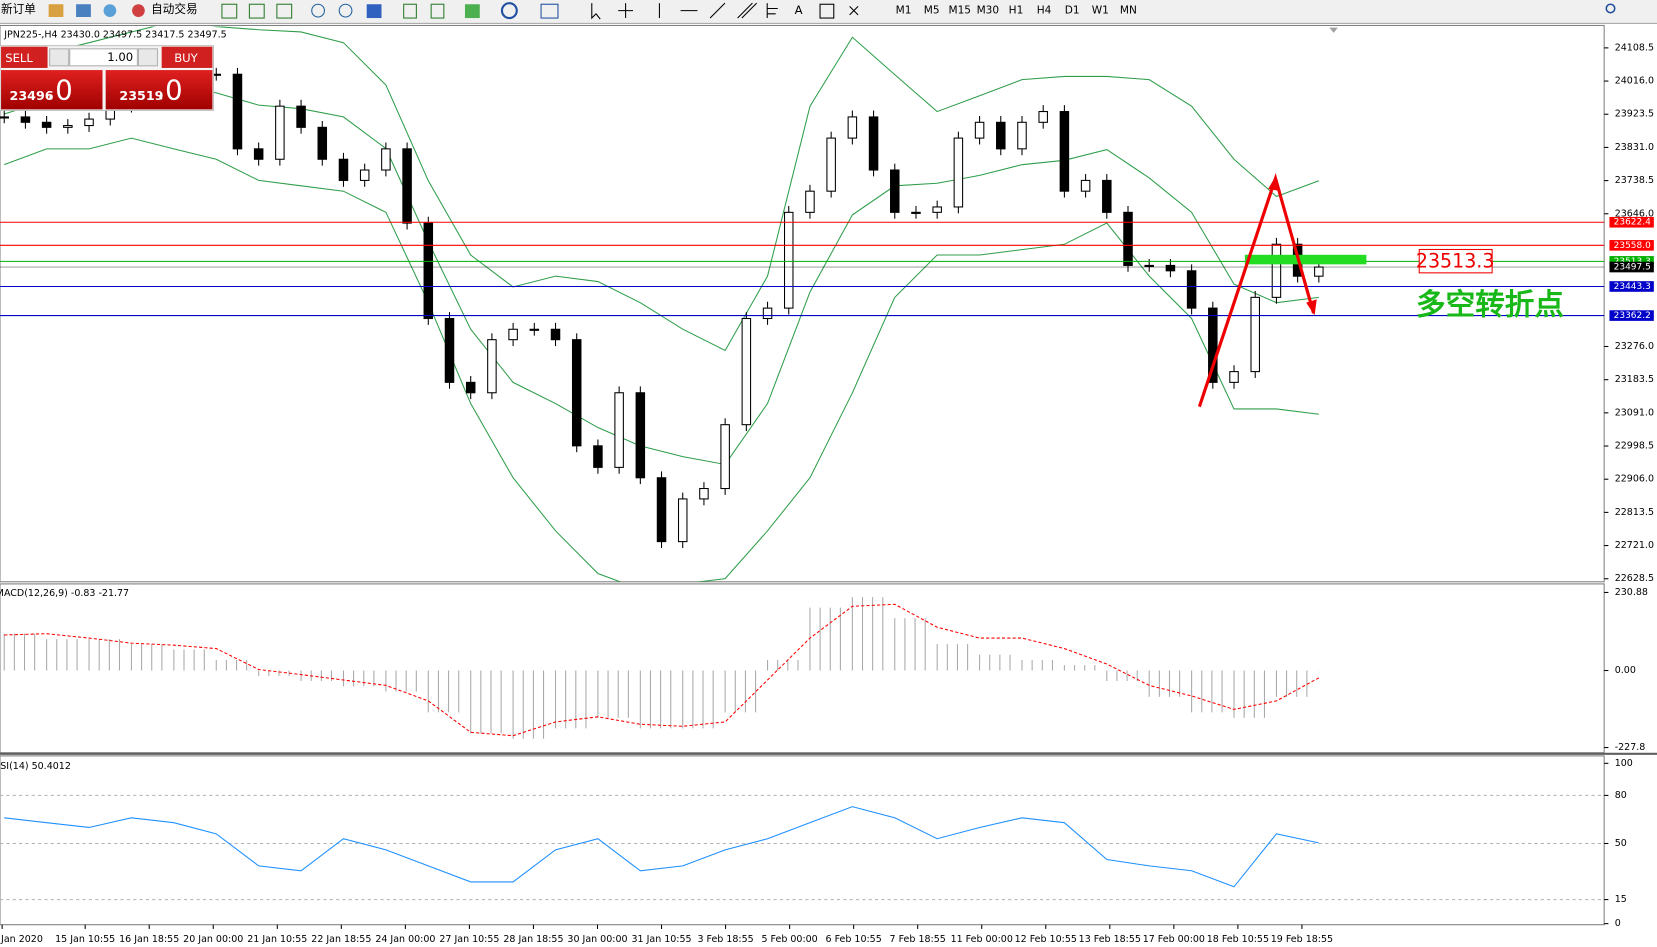 Image resolution: width=1657 pixels, height=947 pixels. Describe the element at coordinates (318, 10) in the screenshot. I see `zoom-in` at that location.